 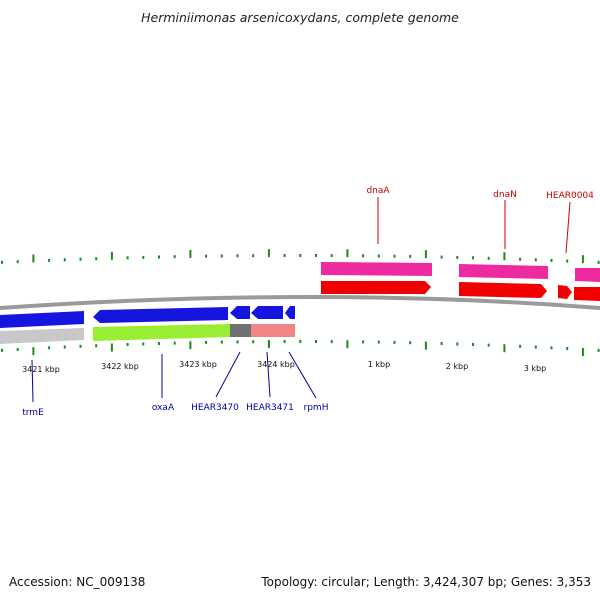 I want to click on dnaA-cds-bar, so click(x=376, y=269).